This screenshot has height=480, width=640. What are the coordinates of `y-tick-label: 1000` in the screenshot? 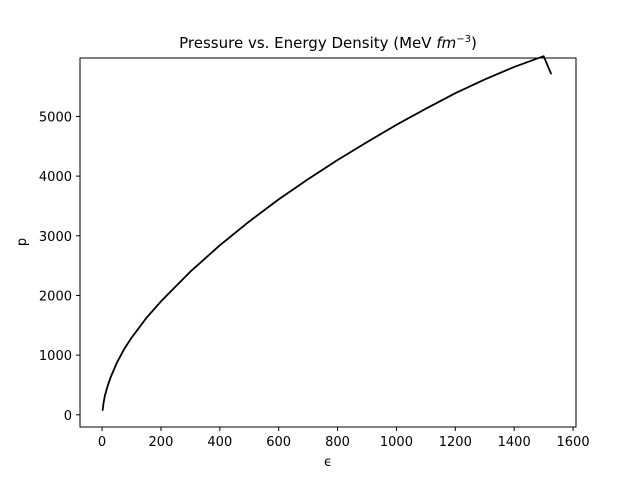 It's located at (55, 356).